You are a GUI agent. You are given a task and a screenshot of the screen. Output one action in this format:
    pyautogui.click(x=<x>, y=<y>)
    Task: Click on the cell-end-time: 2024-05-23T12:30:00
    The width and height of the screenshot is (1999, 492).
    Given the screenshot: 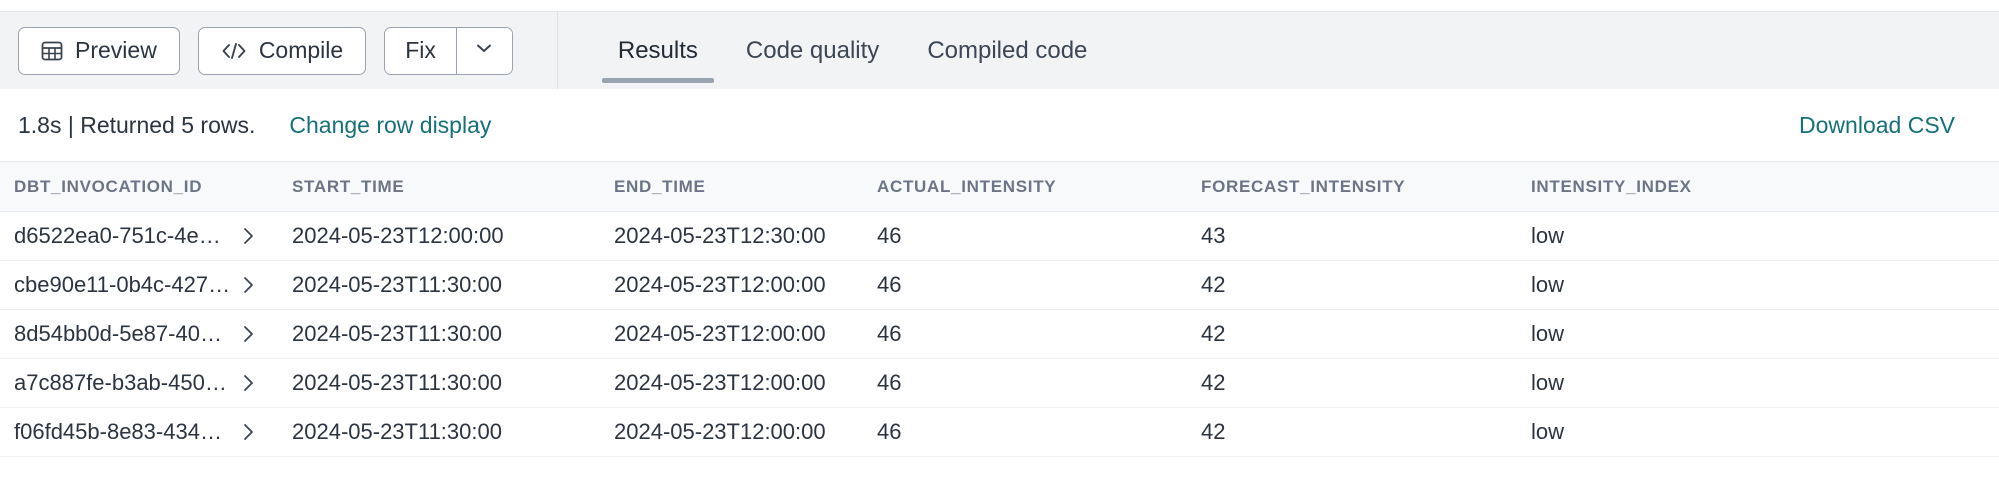 What is the action you would take?
    pyautogui.click(x=731, y=236)
    